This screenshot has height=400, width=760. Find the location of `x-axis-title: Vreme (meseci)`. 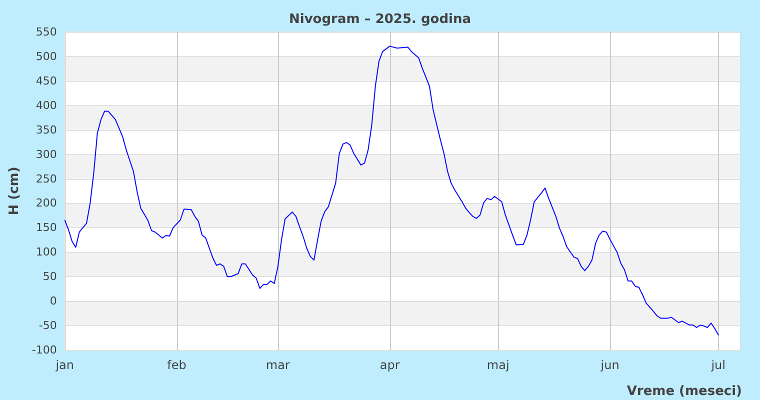

x-axis-title: Vreme (meseci) is located at coordinates (684, 391).